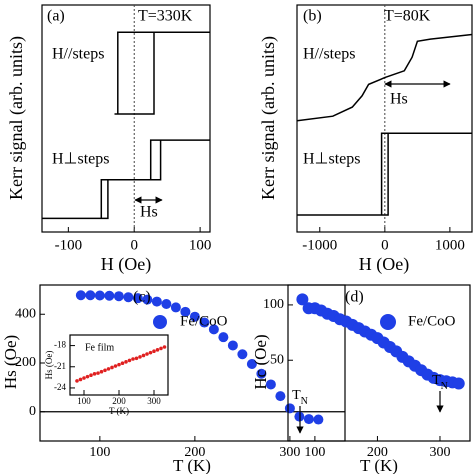 Image resolution: width=474 pixels, height=474 pixels. What do you see at coordinates (399, 99) in the screenshot?
I see `annotation: Hs` at bounding box center [399, 99].